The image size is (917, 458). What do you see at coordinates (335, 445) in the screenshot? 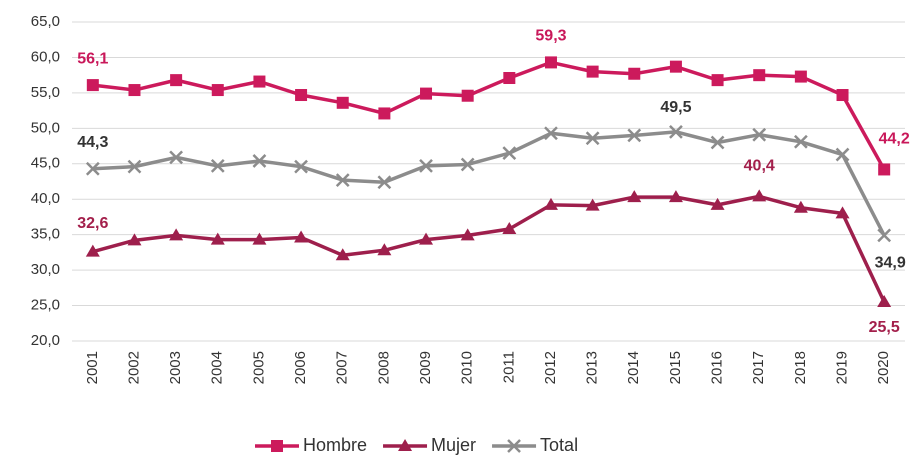
I see `legend-label: Hombre` at bounding box center [335, 445].